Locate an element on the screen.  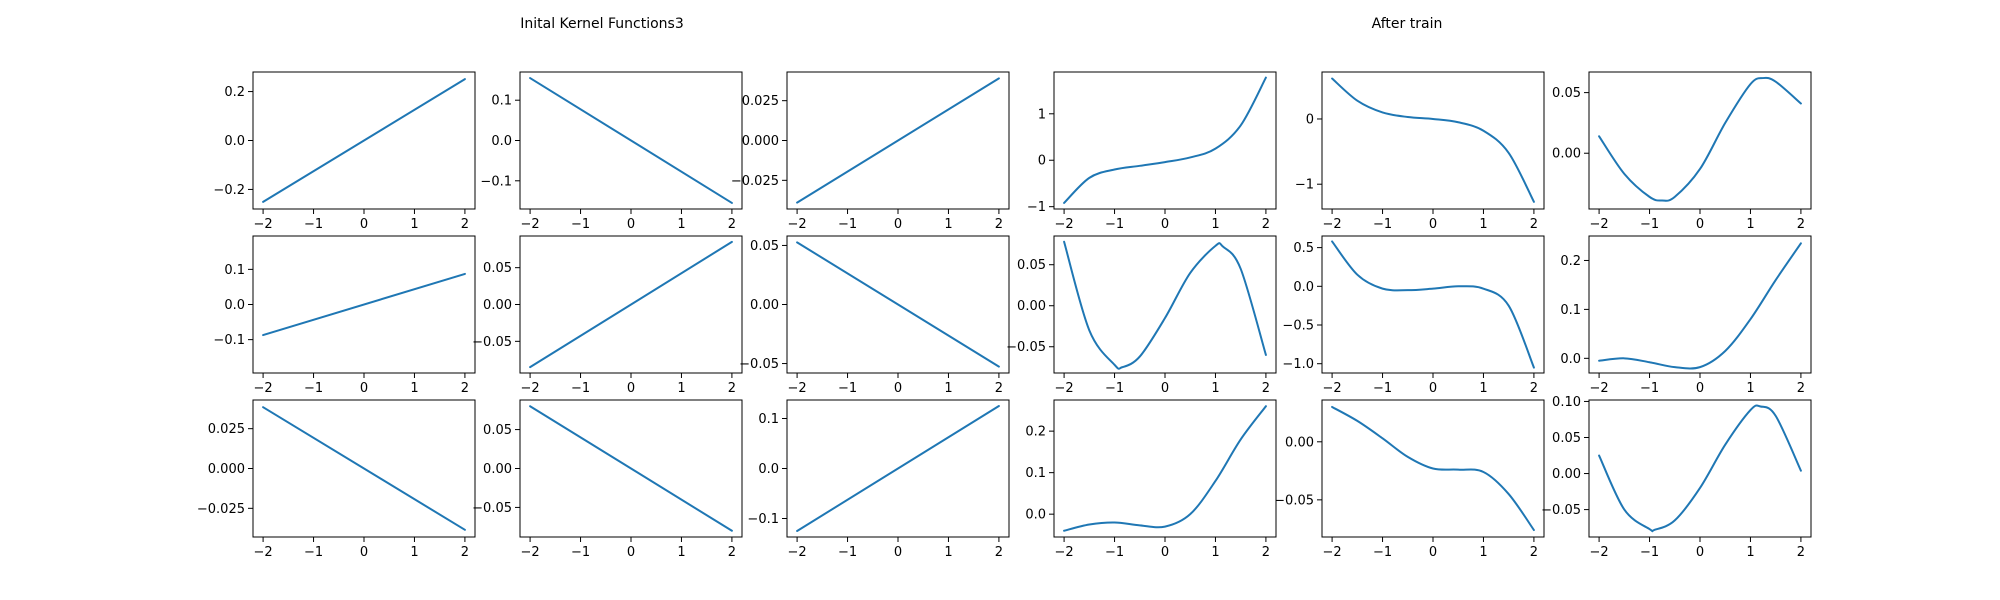
subplot-3-1: −2 −1 0 1 2 −0.025 0.000 0.025 is located at coordinates (336, 479).